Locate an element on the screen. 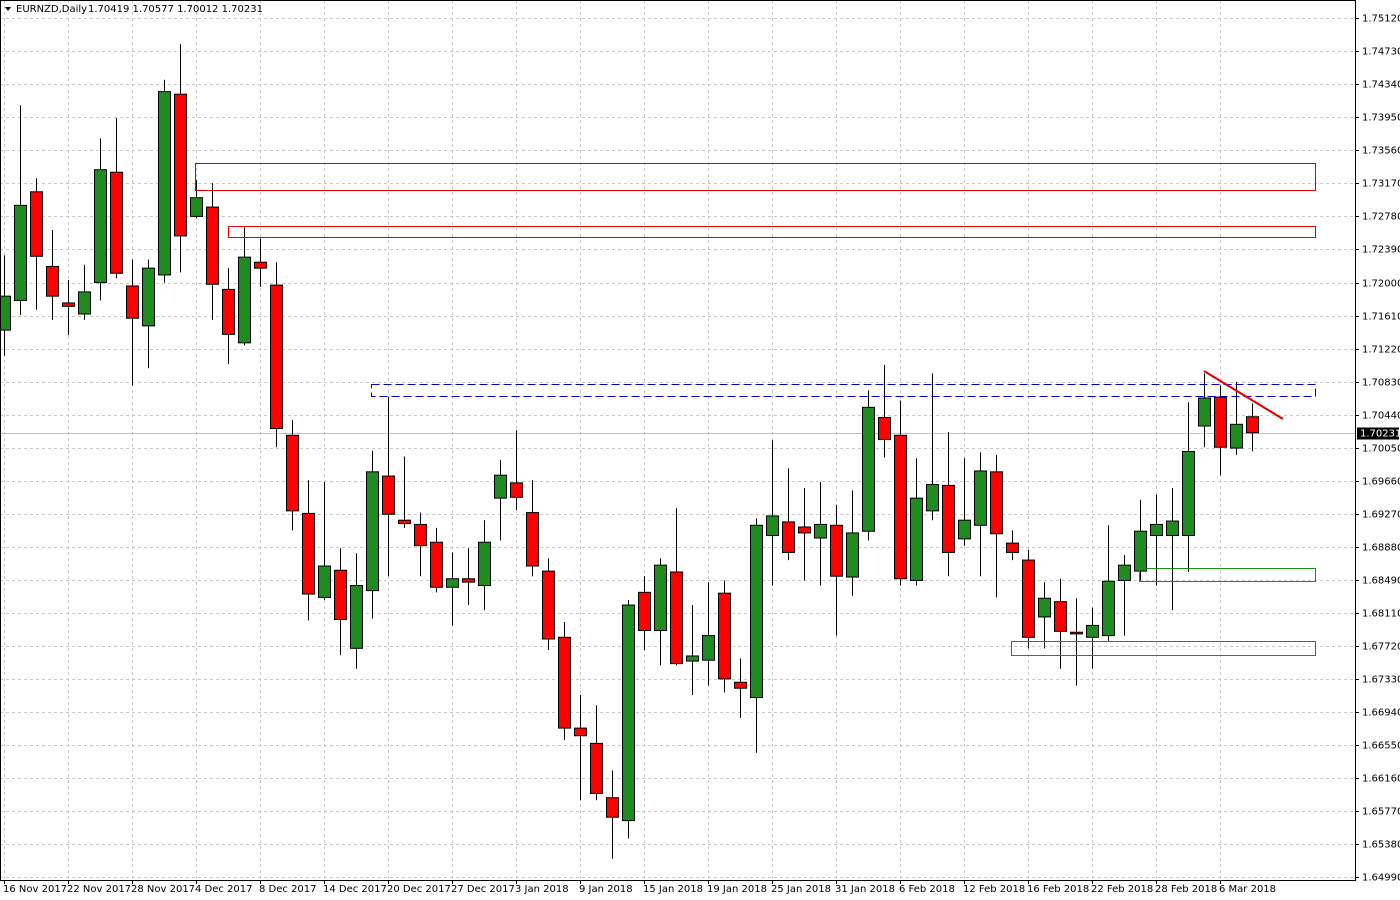 This screenshot has height=900, width=1400. y-tick-label: 1.74730 is located at coordinates (1381, 52).